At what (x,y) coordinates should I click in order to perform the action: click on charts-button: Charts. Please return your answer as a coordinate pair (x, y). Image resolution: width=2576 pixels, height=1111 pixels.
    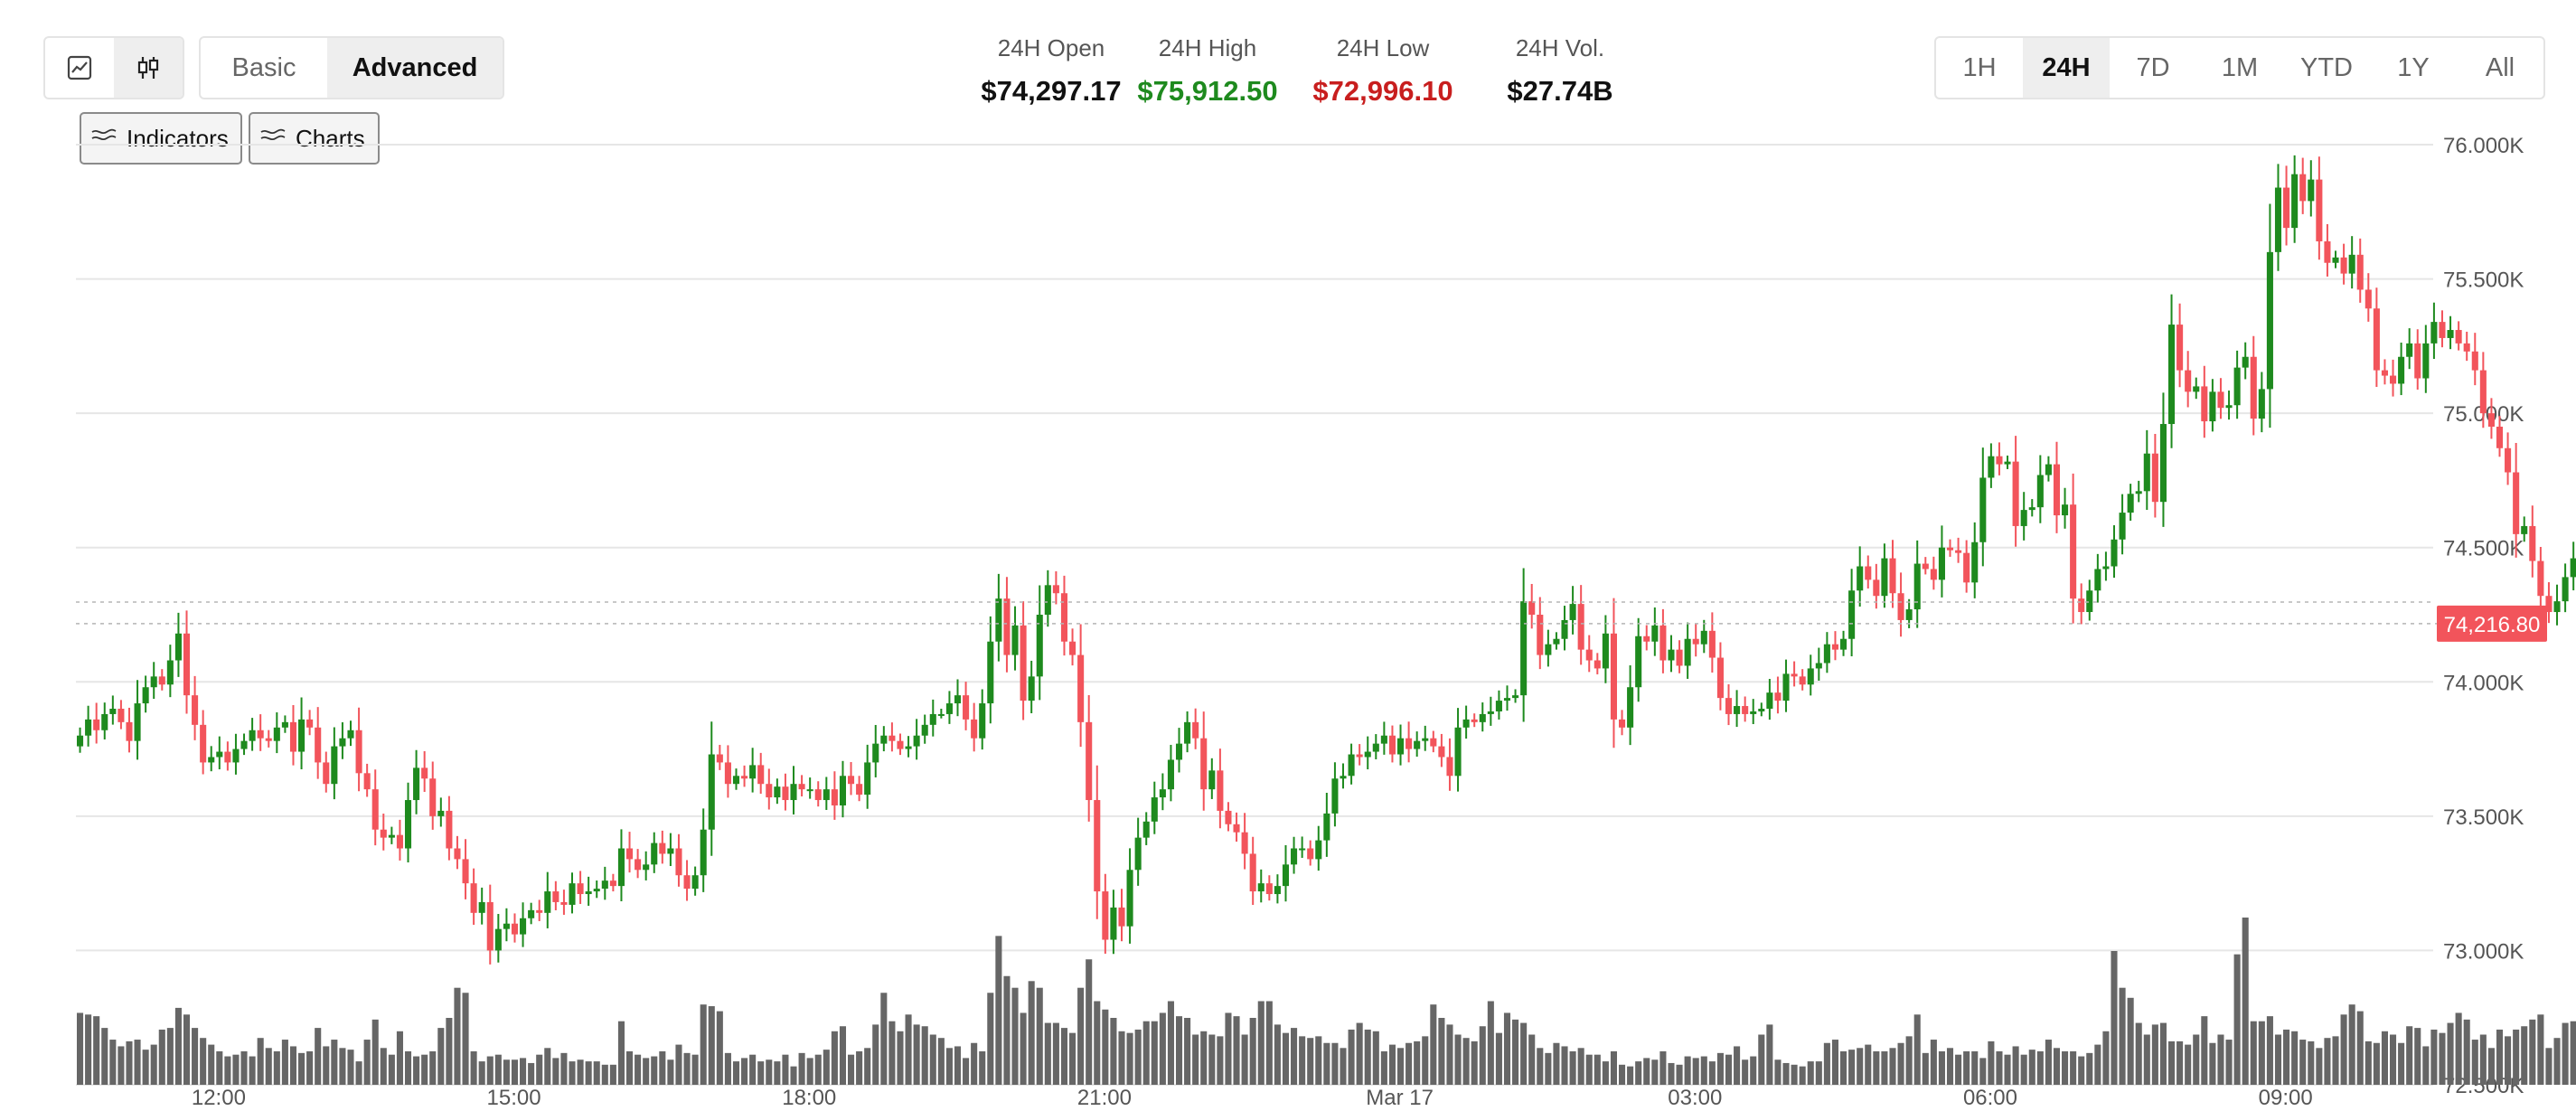
    Looking at the image, I should click on (315, 138).